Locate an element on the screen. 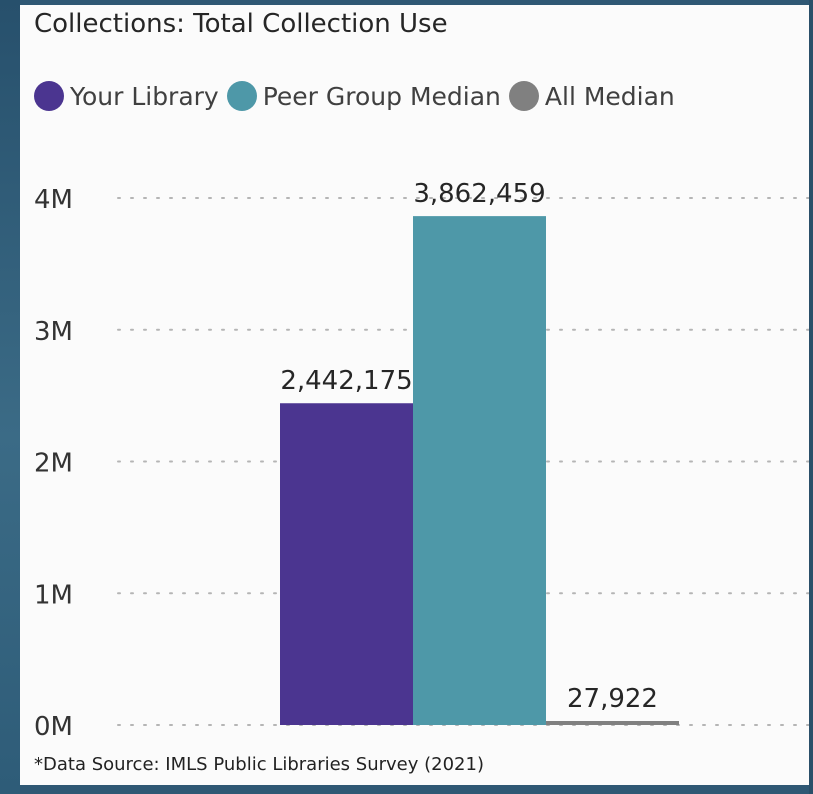 The height and width of the screenshot is (794, 813). y-tick-label-1: 1M is located at coordinates (53, 595).